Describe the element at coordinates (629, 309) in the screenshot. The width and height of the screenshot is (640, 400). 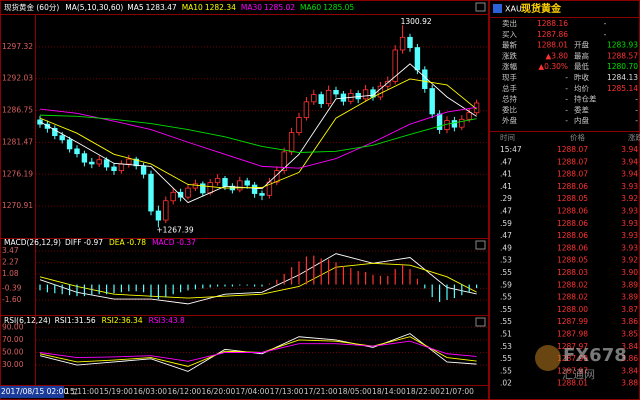
I see `tick-change: 3.87` at that location.